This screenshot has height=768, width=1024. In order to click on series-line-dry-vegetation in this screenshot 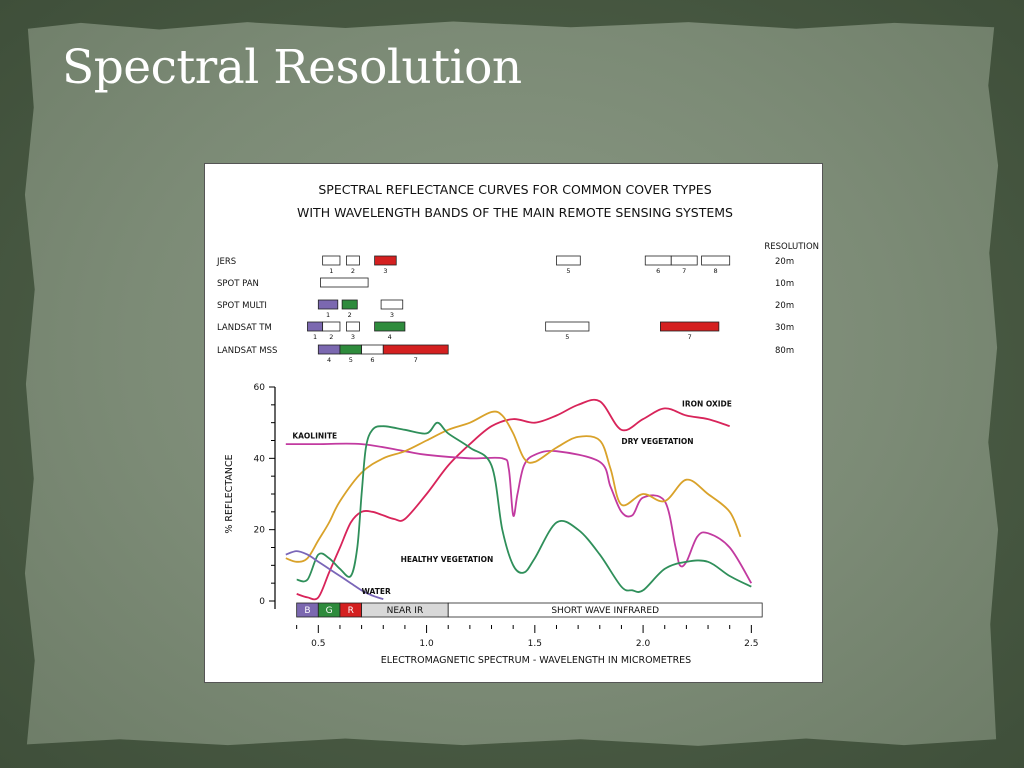, I will do `click(513, 486)`.